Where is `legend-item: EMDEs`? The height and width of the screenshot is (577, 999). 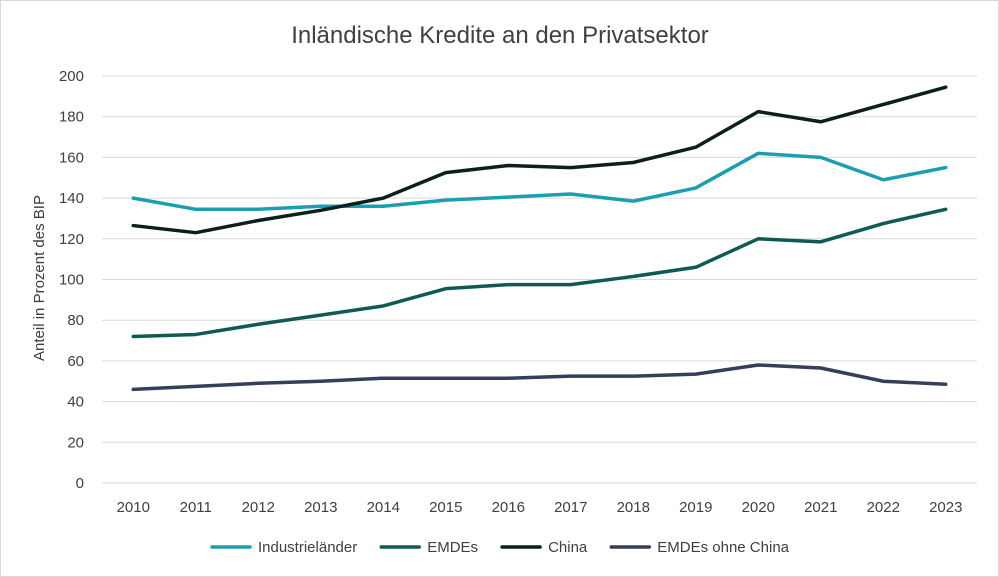
legend-item: EMDEs is located at coordinates (428, 547).